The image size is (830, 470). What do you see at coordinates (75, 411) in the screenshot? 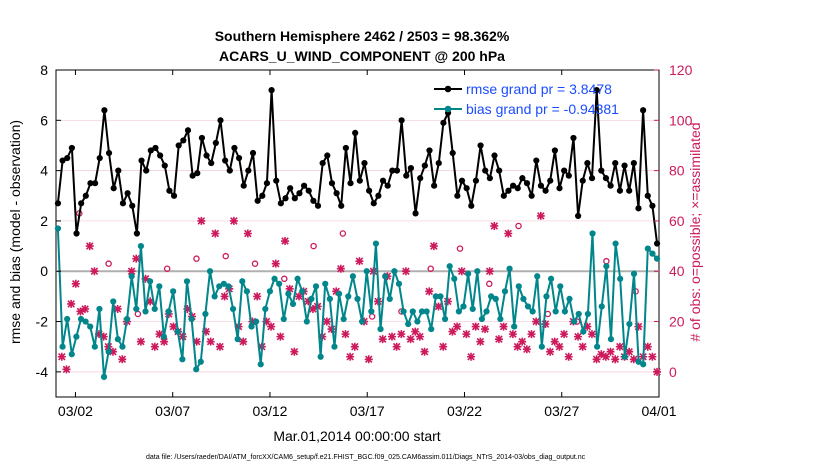
I see `x-tick-label: 03/02` at bounding box center [75, 411].